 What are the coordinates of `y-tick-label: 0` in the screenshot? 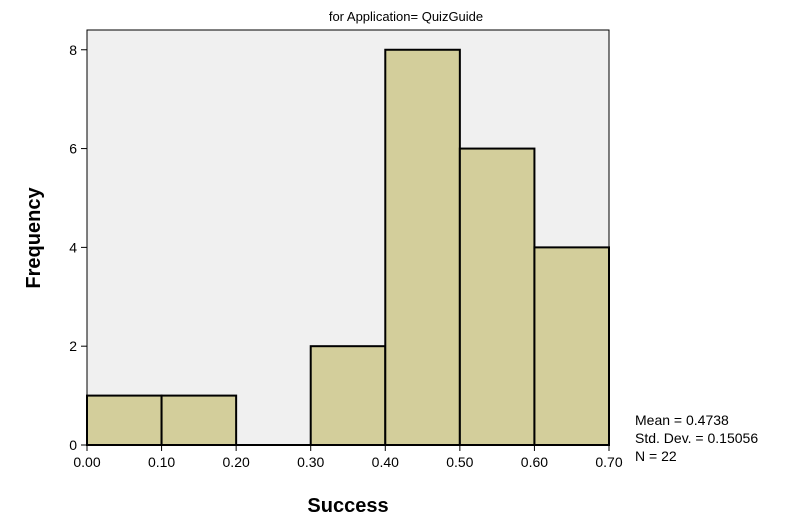 It's located at (73, 445).